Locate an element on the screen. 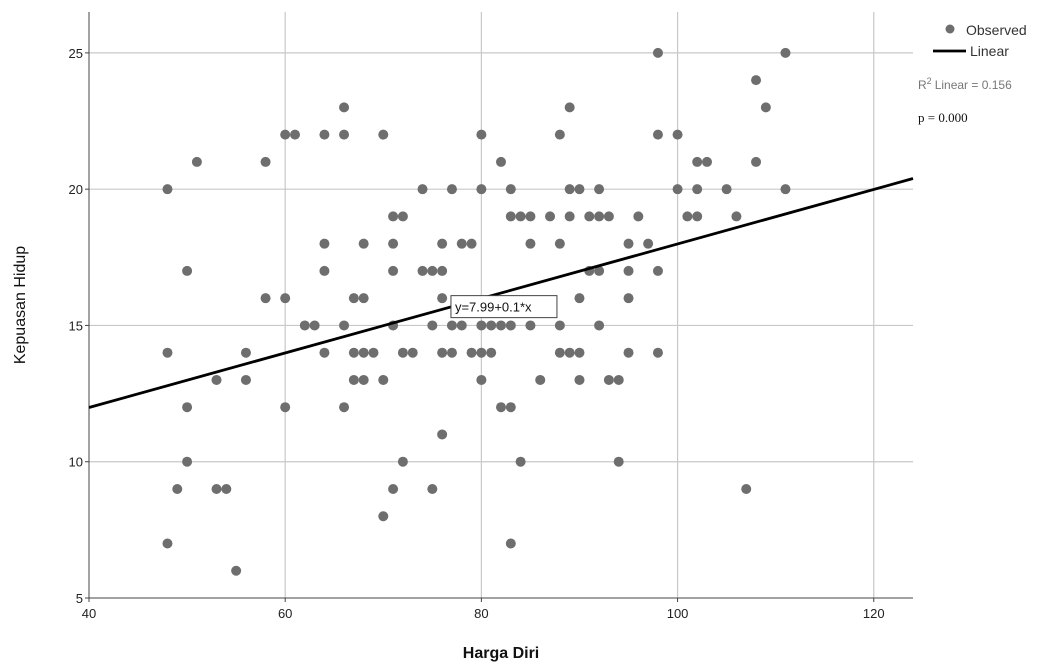 This screenshot has height=668, width=1045. legend-observed-label: Observed is located at coordinates (996, 30).